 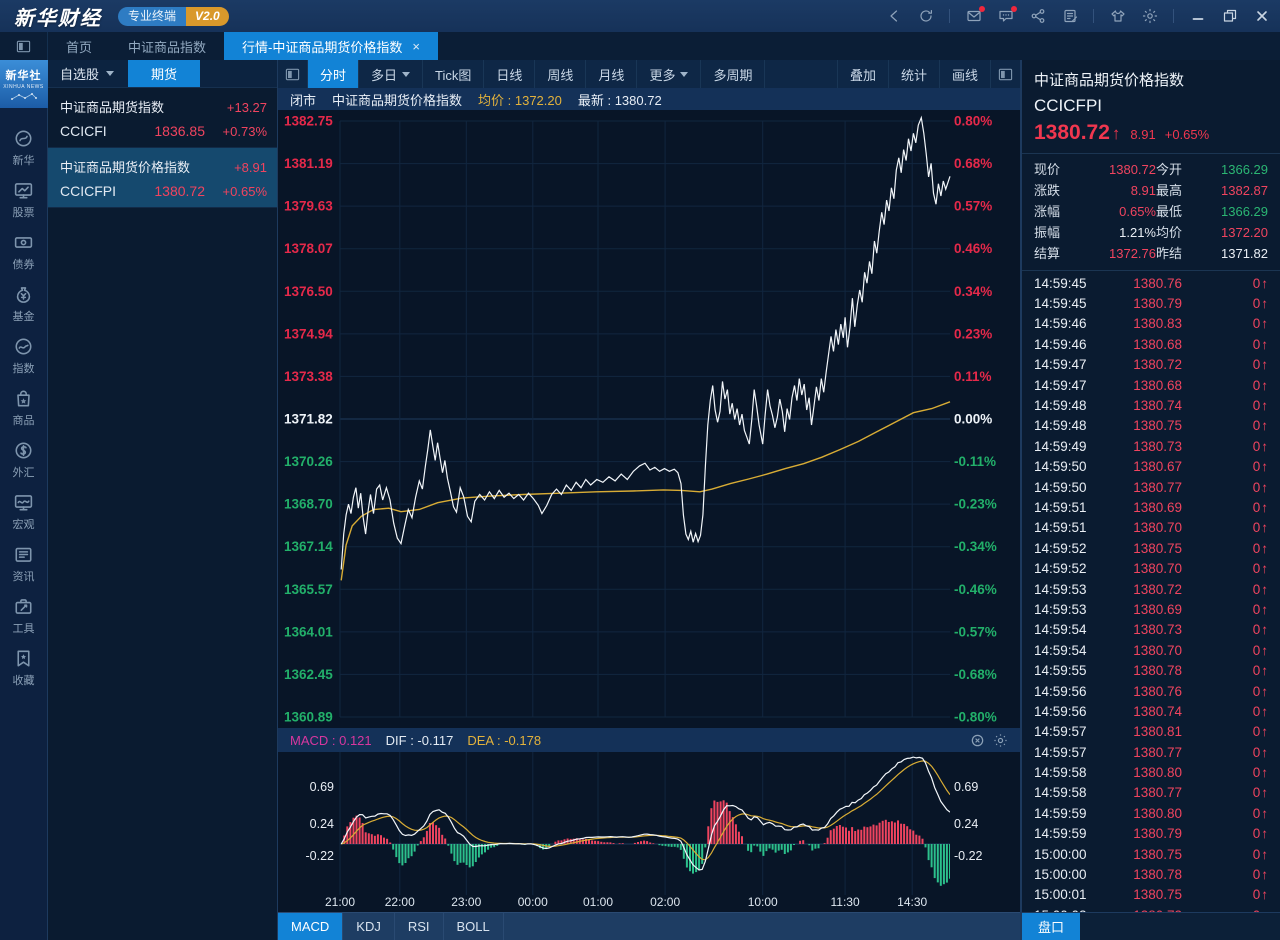 What do you see at coordinates (164, 73) in the screenshot?
I see `watchlist-tab-futures: 期货` at bounding box center [164, 73].